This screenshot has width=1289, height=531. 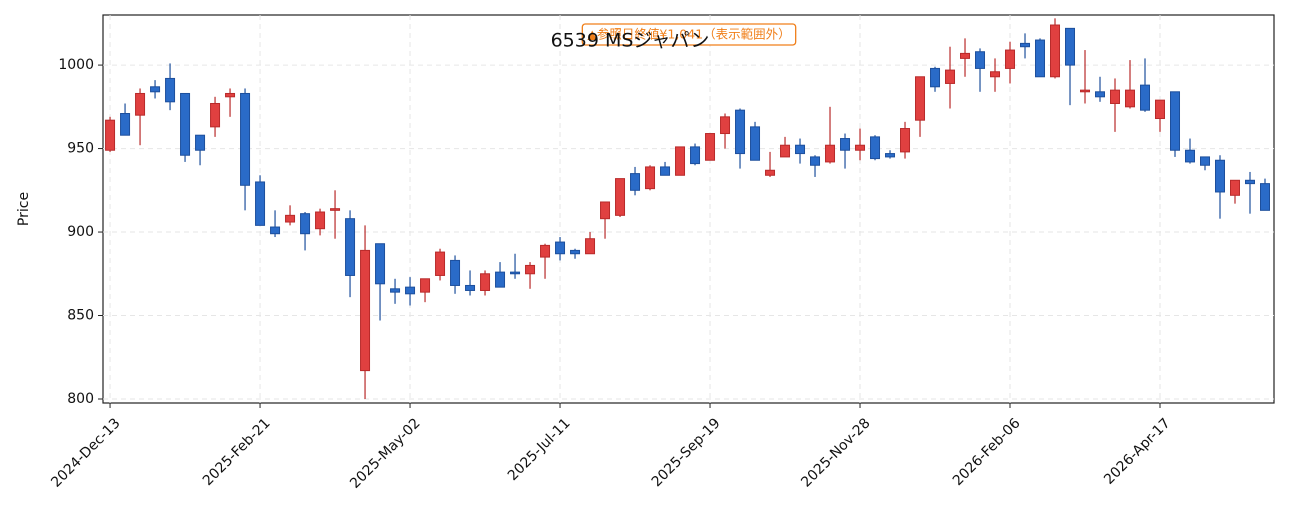 What do you see at coordinates (237, 452) in the screenshot?
I see `x-tick-label: 2025-Feb-21` at bounding box center [237, 452].